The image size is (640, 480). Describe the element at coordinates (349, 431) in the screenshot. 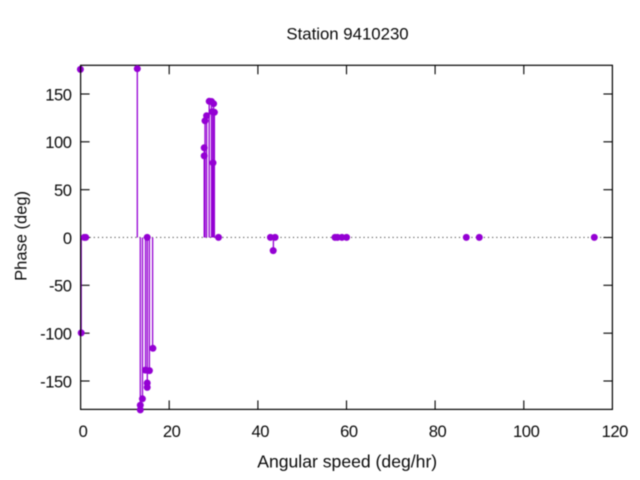

I see `svg-text: 60` at that location.